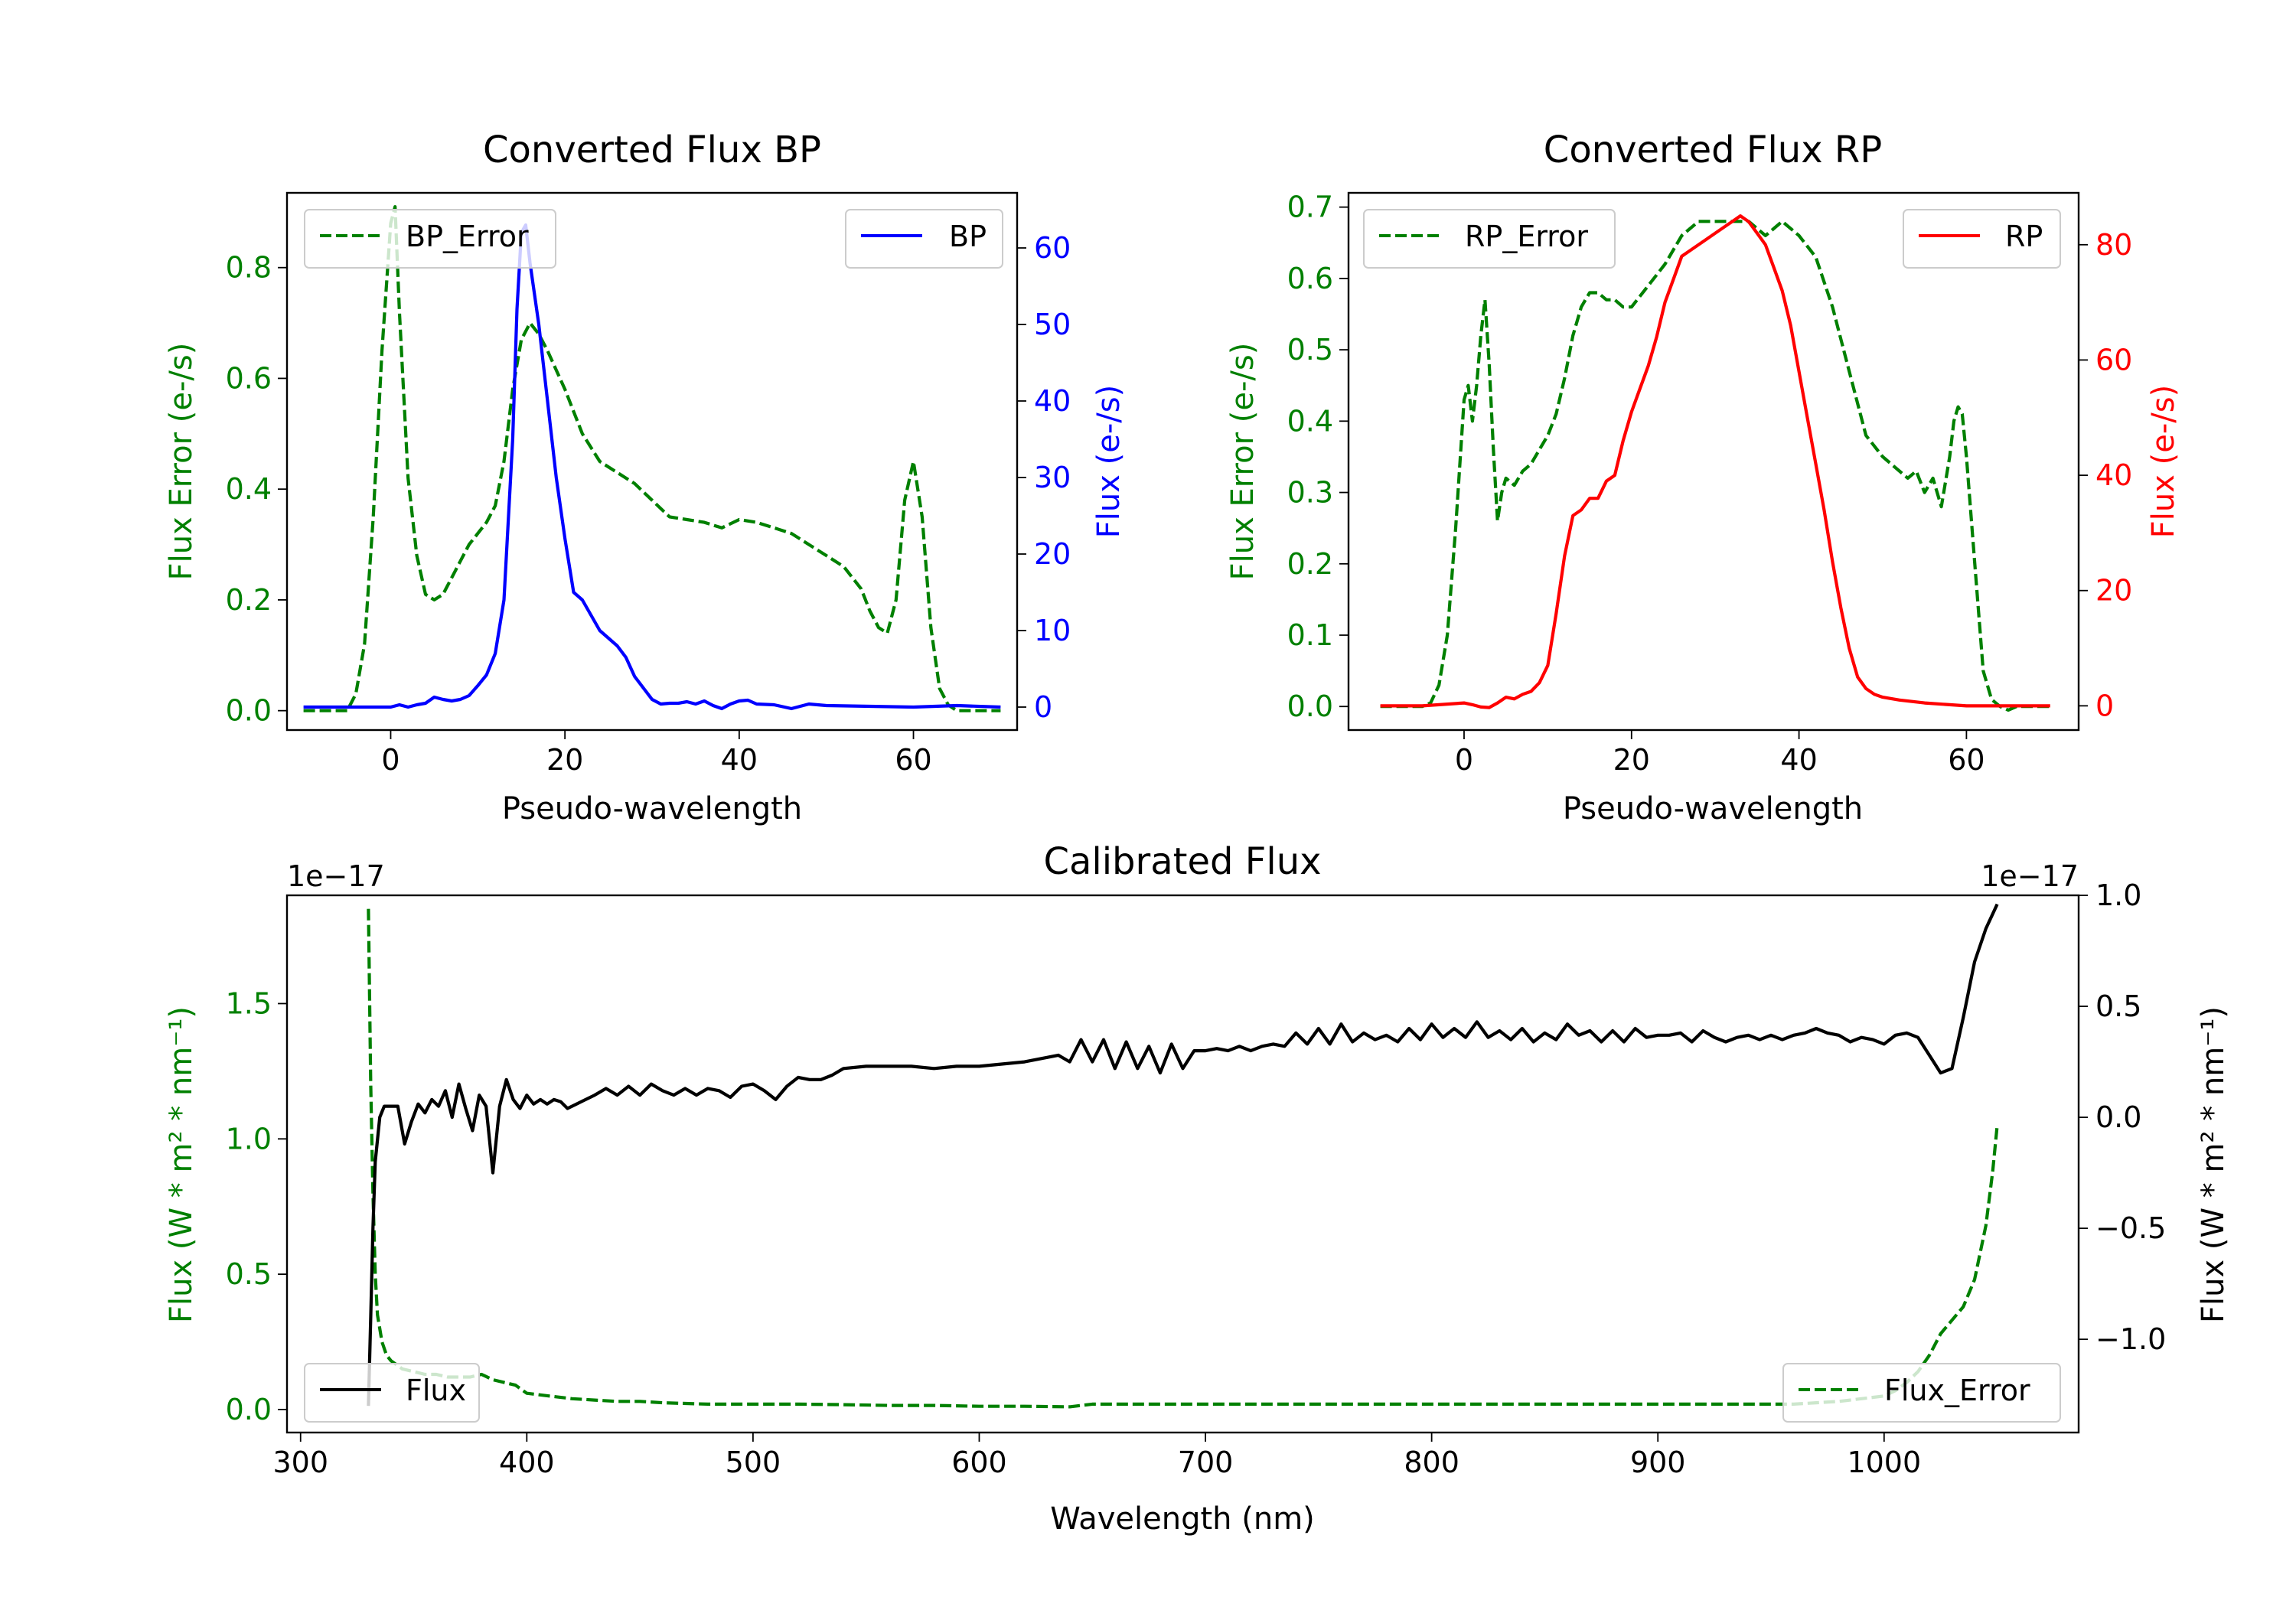 This screenshot has width=2296, height=1607. I want to click on calibrated-x-tick-label: 400, so click(527, 1462).